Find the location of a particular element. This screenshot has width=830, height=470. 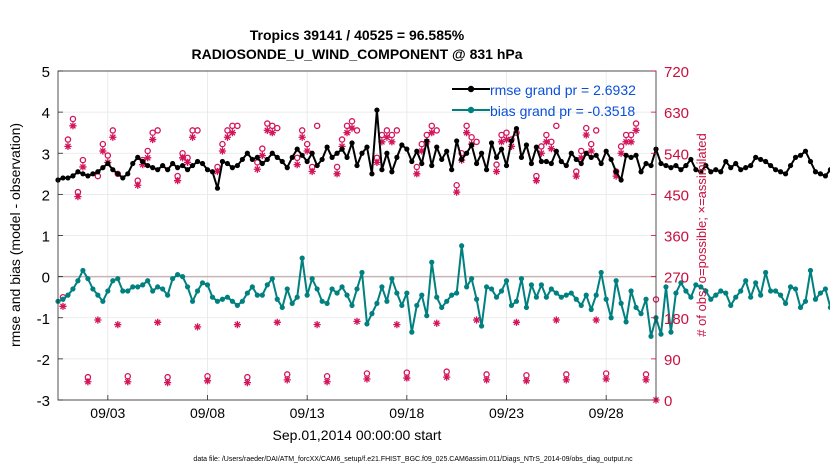

y-axis-label-left: rmse and bias (model - observation) is located at coordinates (15, 235).